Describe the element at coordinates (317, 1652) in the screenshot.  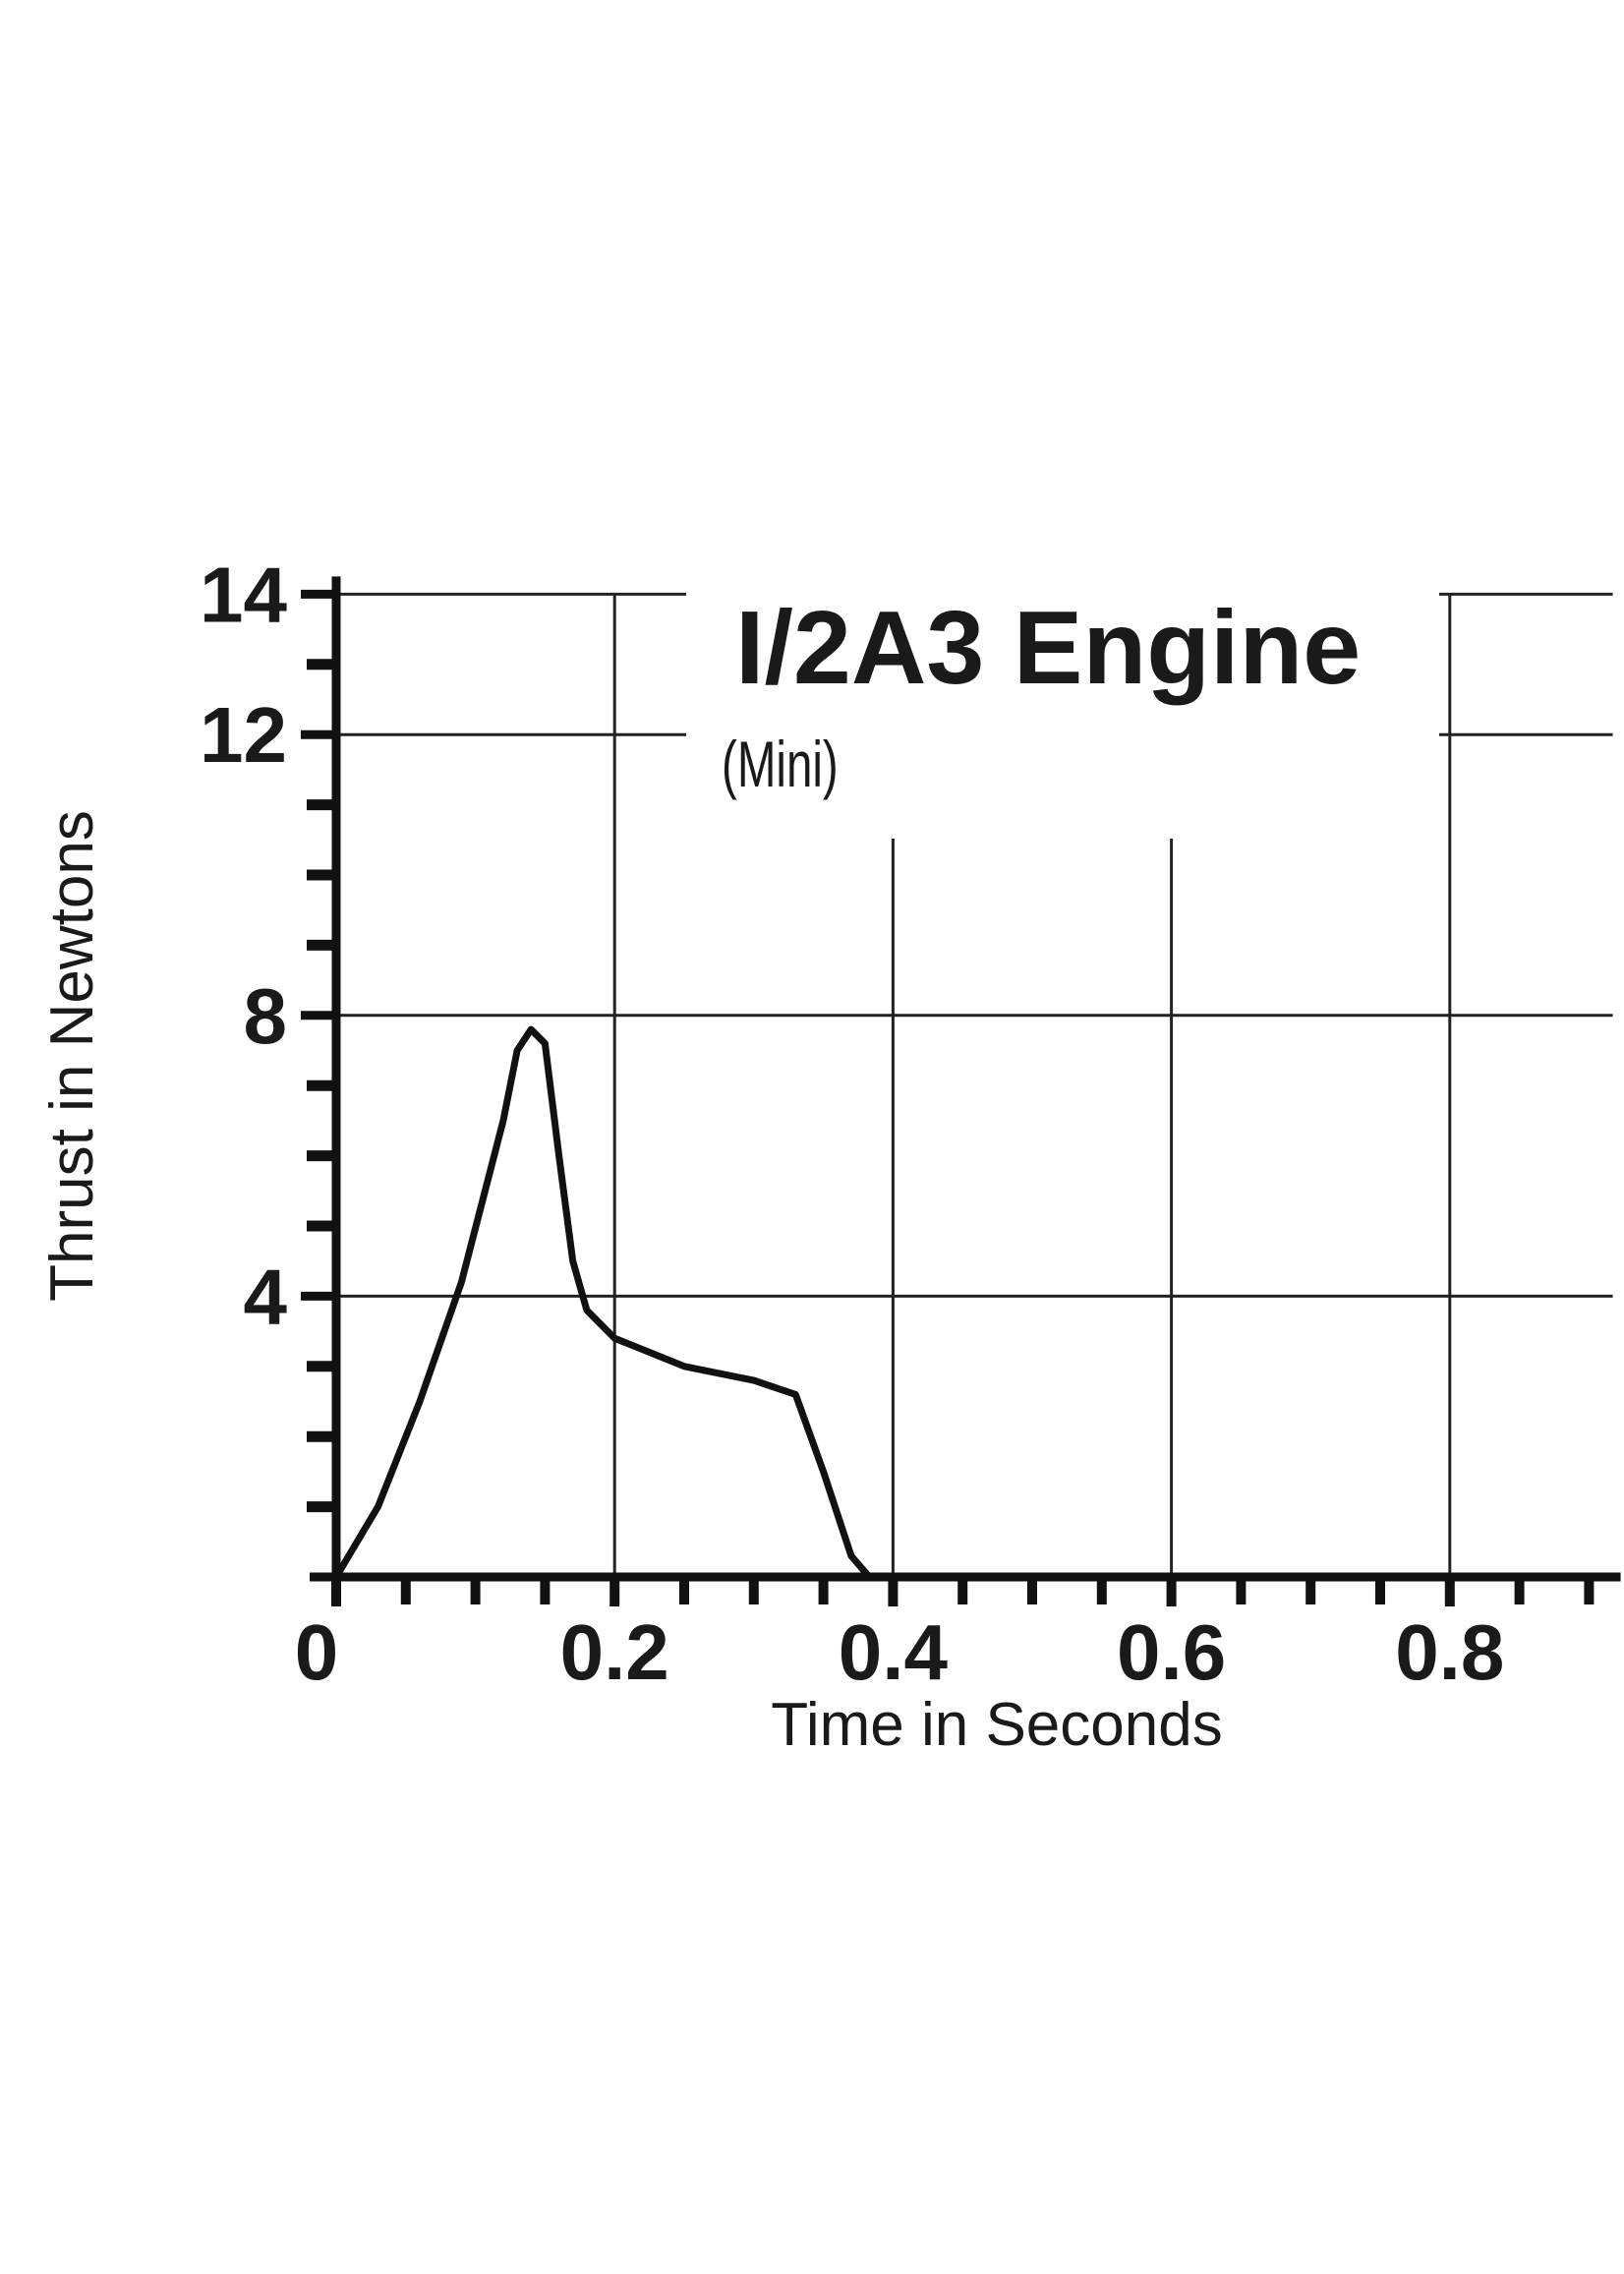
I see `x-tick-label: 0` at that location.